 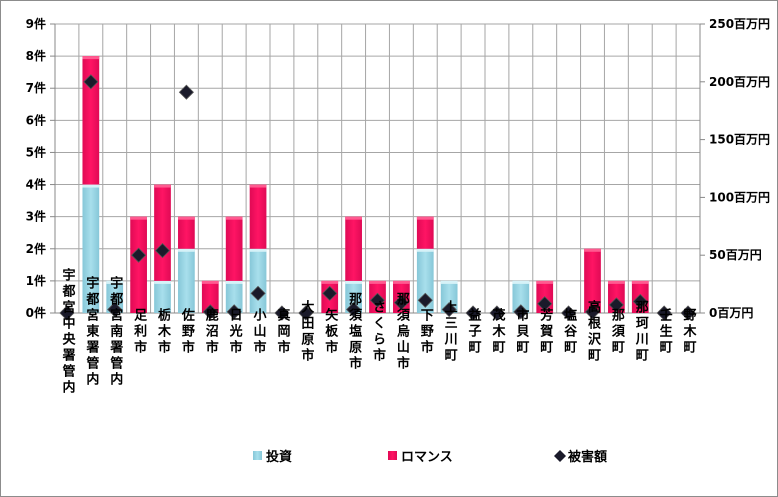 What do you see at coordinates (36, 119) in the screenshot?
I see `y-left-tick-label: 6件` at bounding box center [36, 119].